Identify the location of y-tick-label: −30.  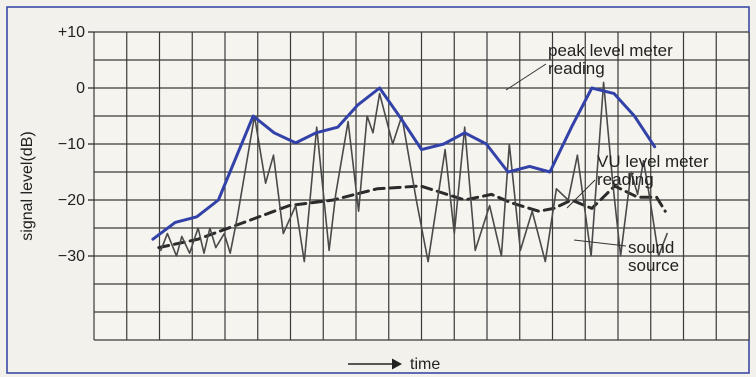
(71, 256).